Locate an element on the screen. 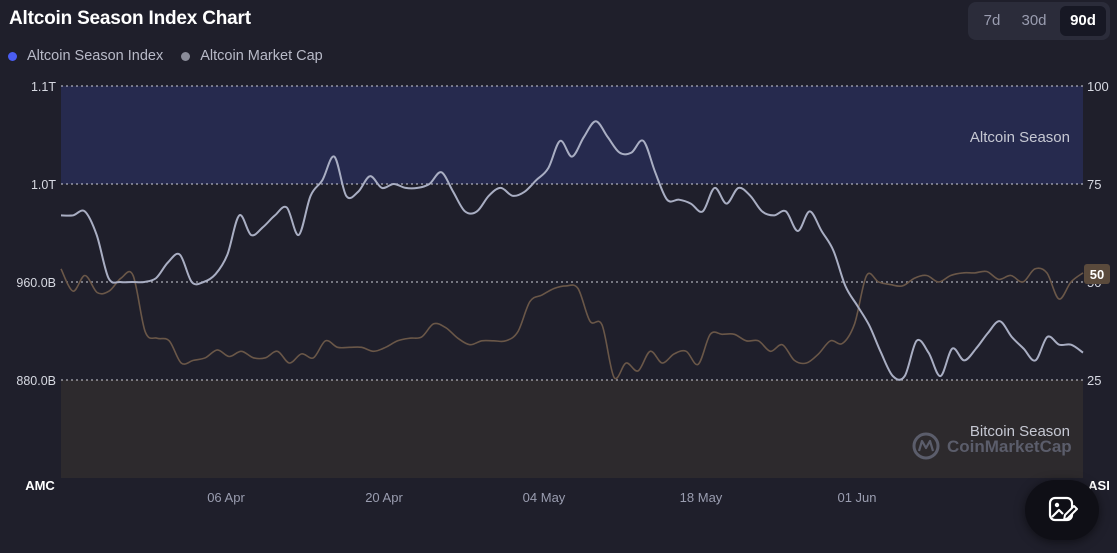 This screenshot has width=1117, height=553. chart-legend: Altcoin Season Index Altcoin Market Cap is located at coordinates (174, 56).